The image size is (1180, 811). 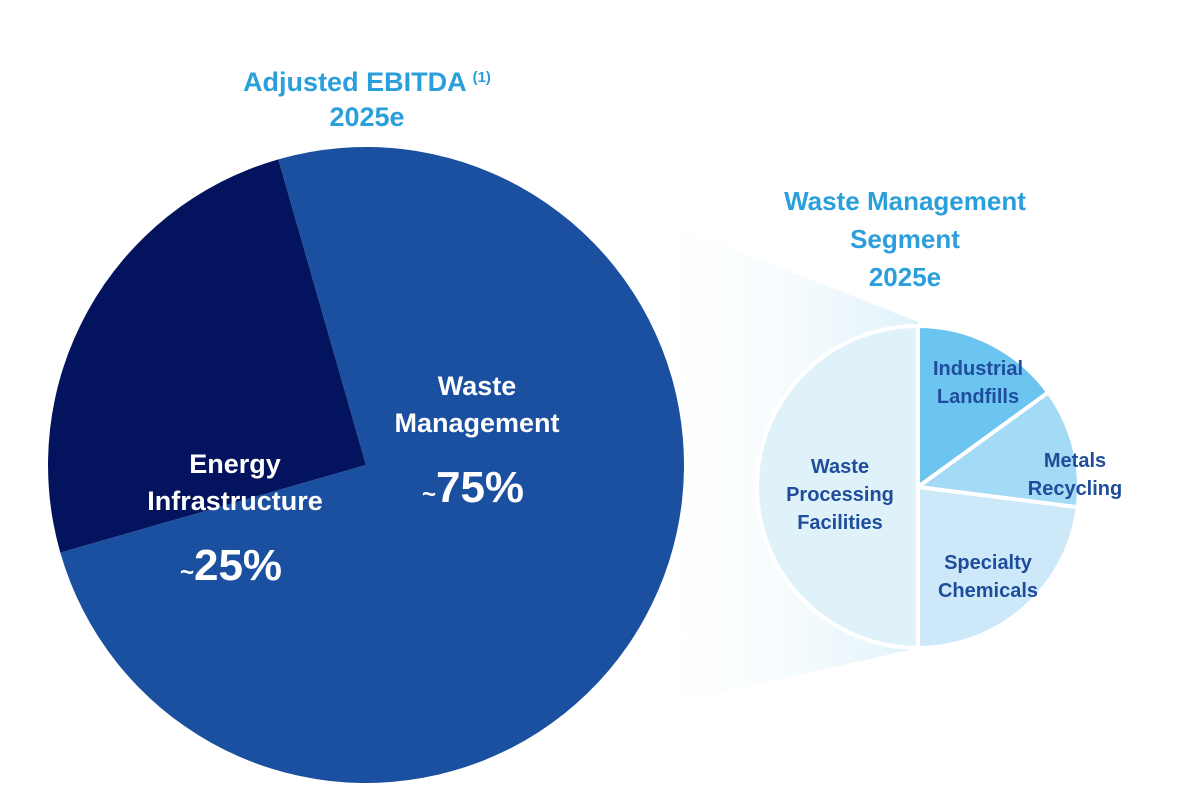 What do you see at coordinates (840, 467) in the screenshot?
I see `sub-slice-label-waste-processing-facilities-line1: Waste` at bounding box center [840, 467].